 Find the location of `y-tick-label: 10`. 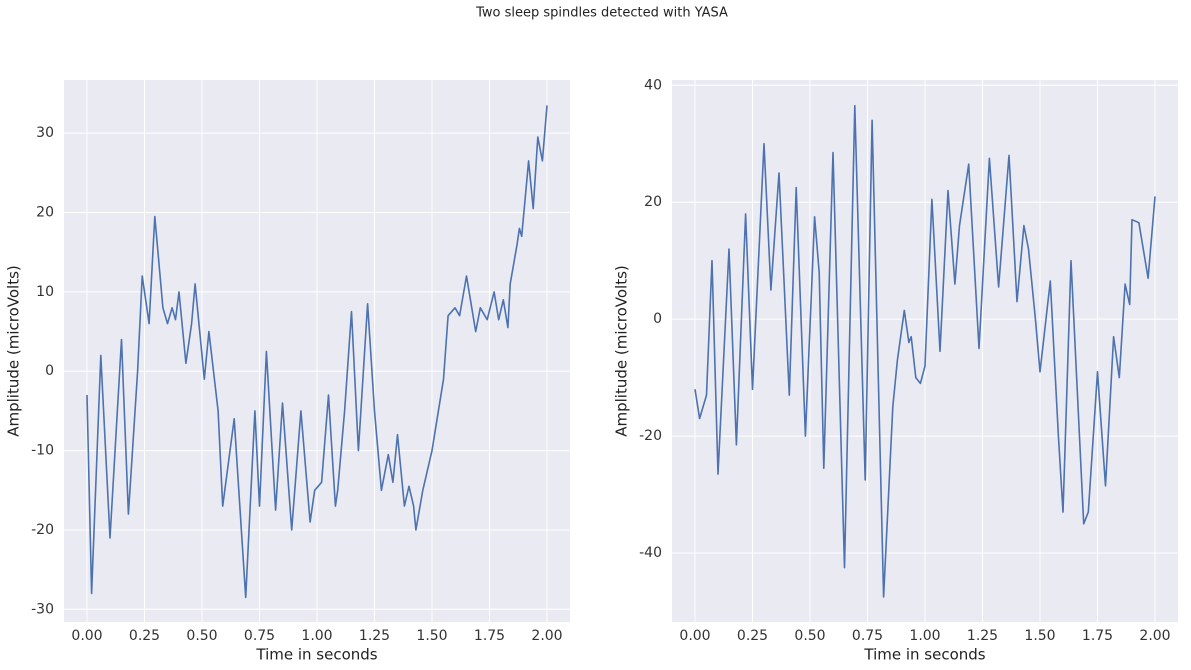

y-tick-label: 10 is located at coordinates (45, 292).